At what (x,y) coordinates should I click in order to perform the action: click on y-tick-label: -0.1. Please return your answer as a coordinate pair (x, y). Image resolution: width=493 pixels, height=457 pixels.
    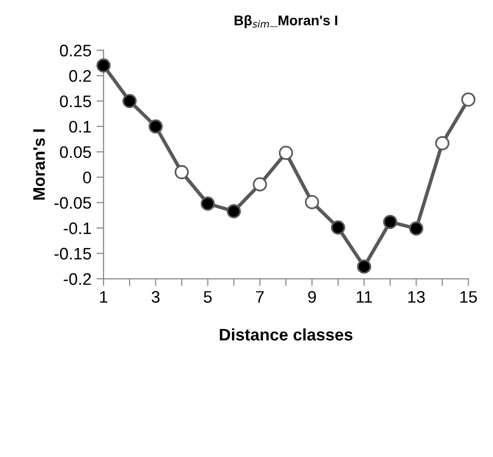
    Looking at the image, I should click on (77, 228).